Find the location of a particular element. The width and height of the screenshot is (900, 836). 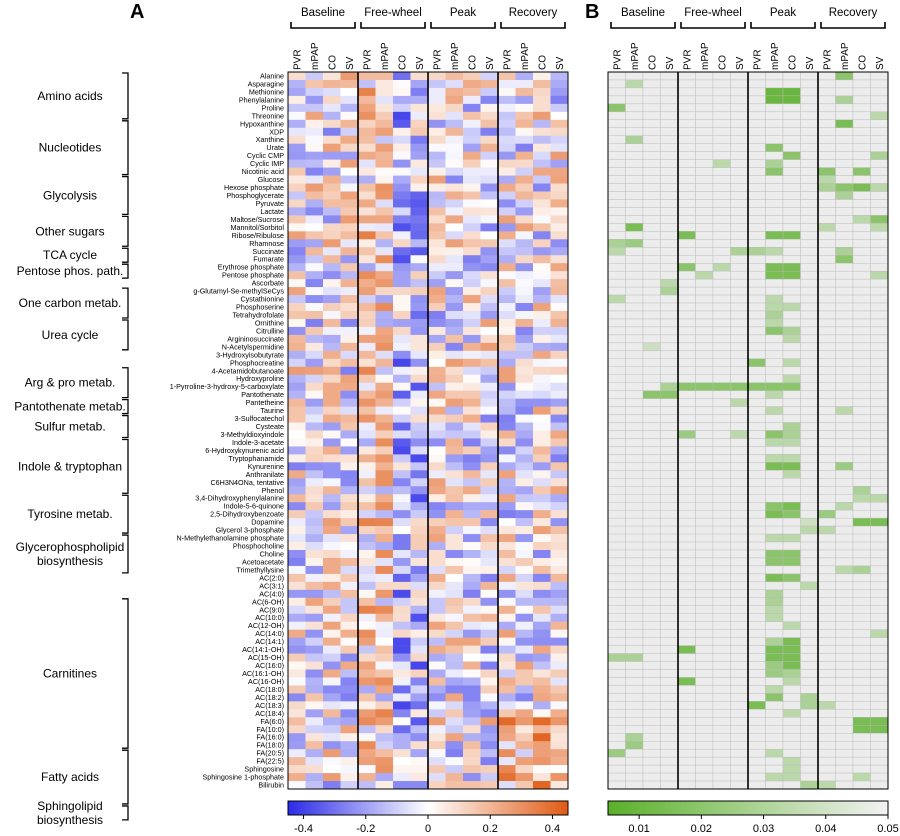

row-label: Cyclic CMP is located at coordinates (265, 155).